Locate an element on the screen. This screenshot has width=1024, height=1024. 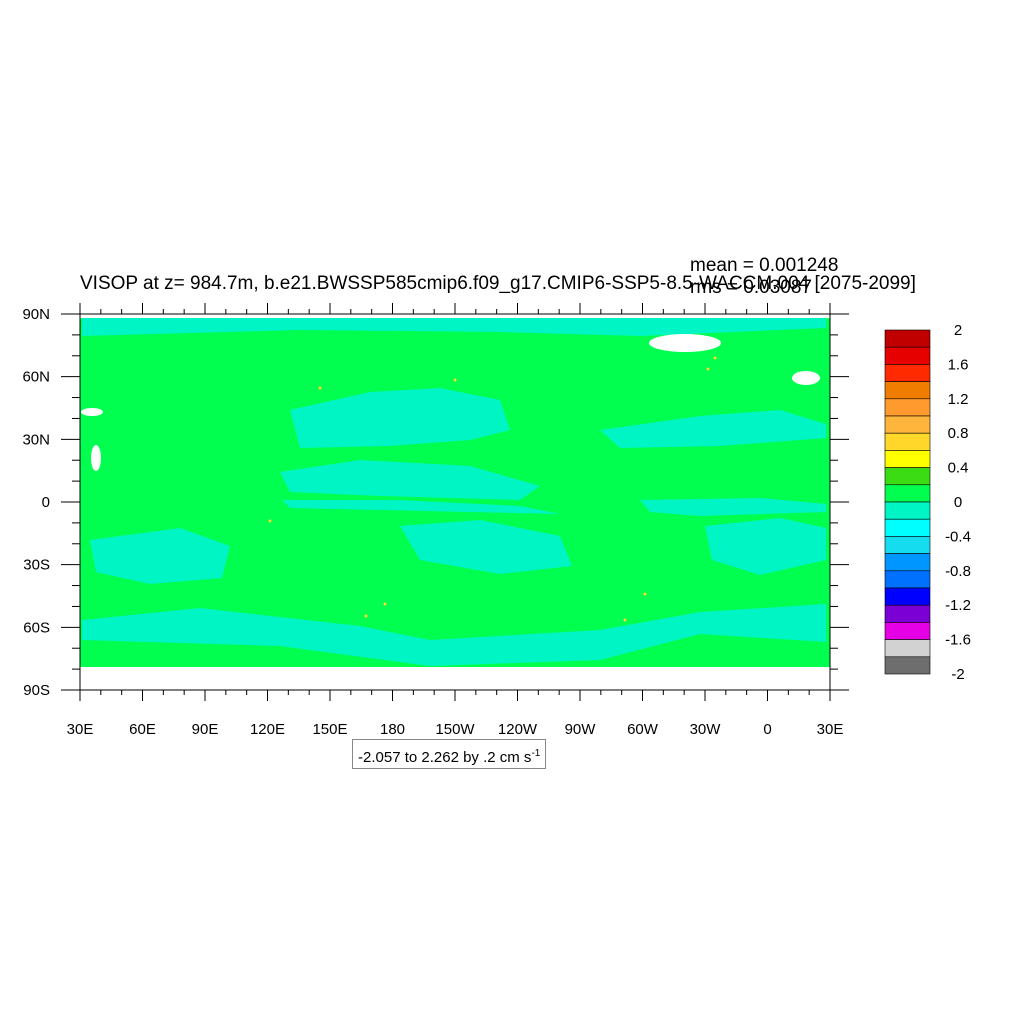
contour-range-label: -2.057 to 2.262 by .2 cm s-1 is located at coordinates (449, 754).